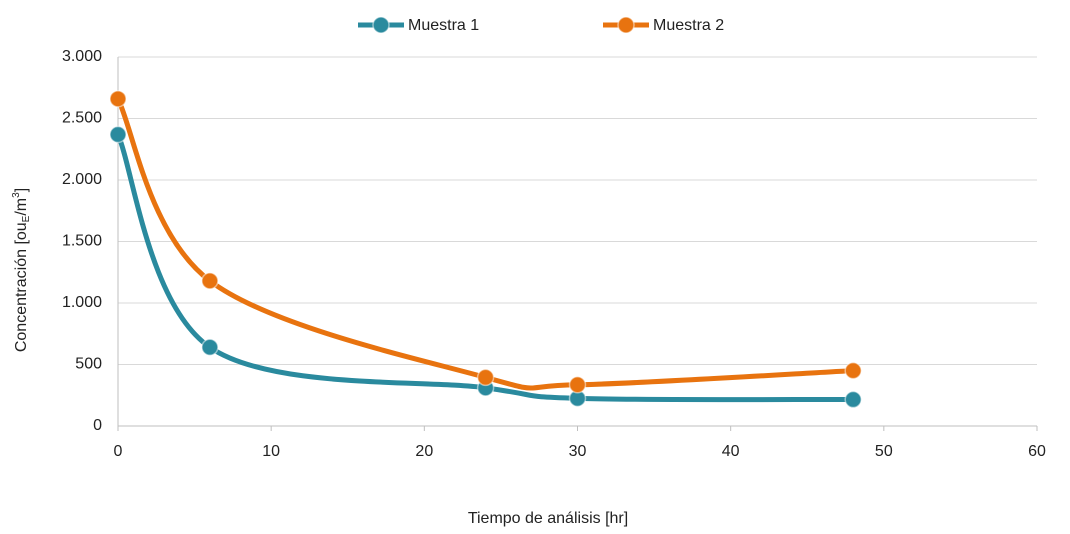 Image resolution: width=1070 pixels, height=534 pixels. I want to click on y-axis-label-part: /m, so click(21, 207).